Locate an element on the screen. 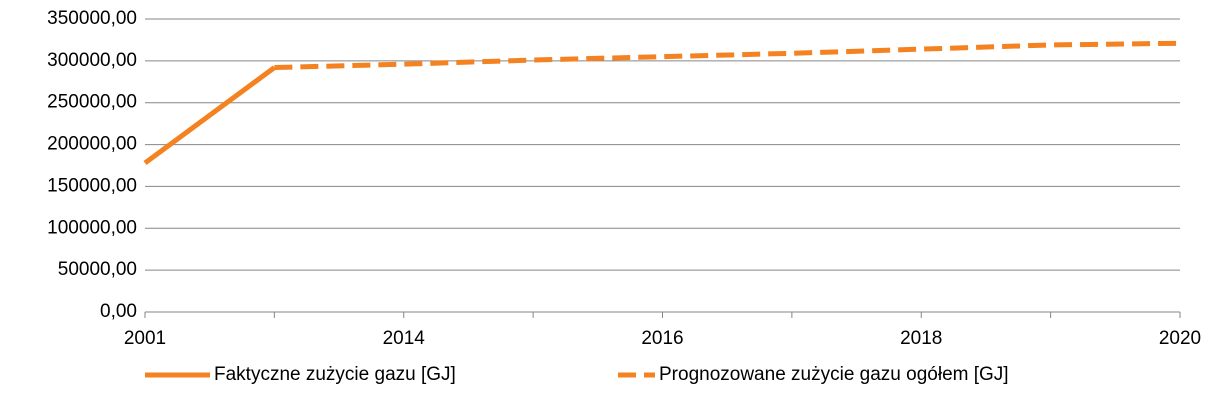 The height and width of the screenshot is (414, 1215). legend-label: Prognozowane zużycie gazu ogółem [GJ] is located at coordinates (834, 374).